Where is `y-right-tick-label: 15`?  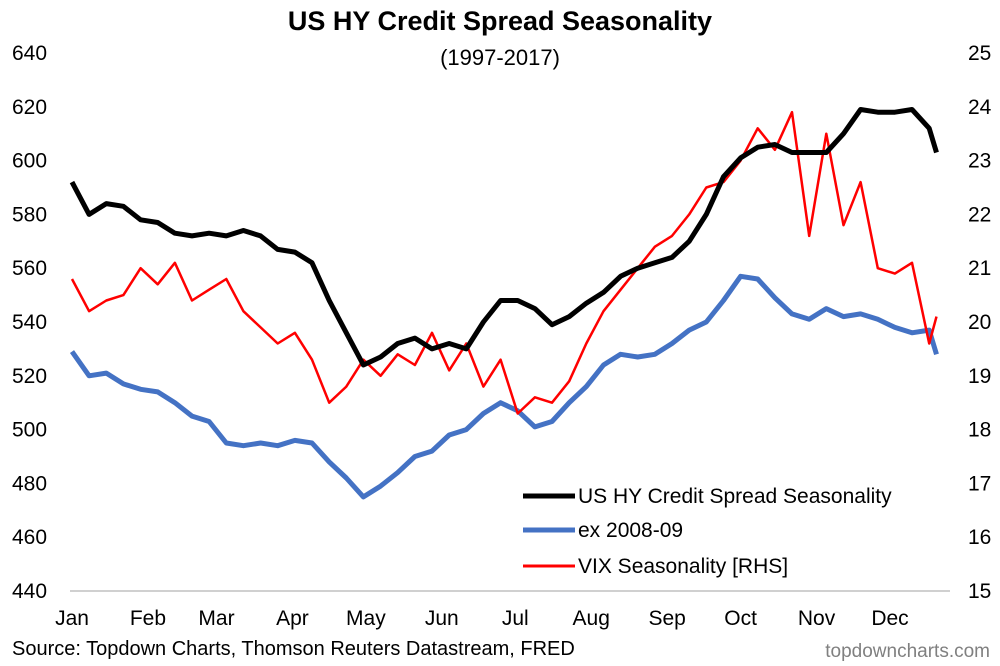
y-right-tick-label: 15 is located at coordinates (979, 591).